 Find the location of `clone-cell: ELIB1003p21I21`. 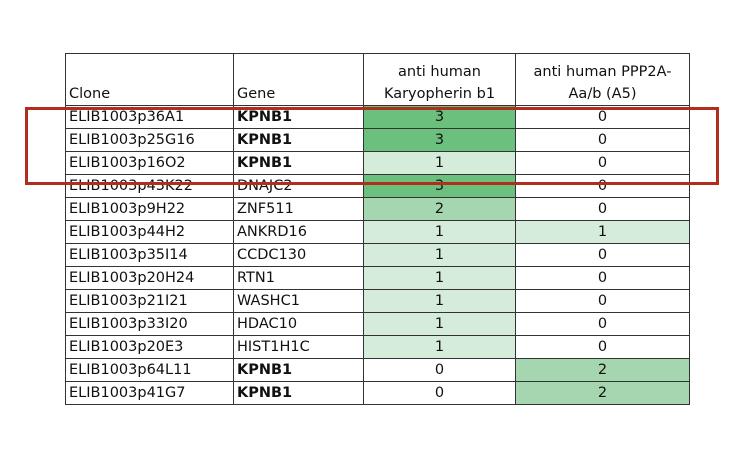

clone-cell: ELIB1003p21I21 is located at coordinates (149, 301).